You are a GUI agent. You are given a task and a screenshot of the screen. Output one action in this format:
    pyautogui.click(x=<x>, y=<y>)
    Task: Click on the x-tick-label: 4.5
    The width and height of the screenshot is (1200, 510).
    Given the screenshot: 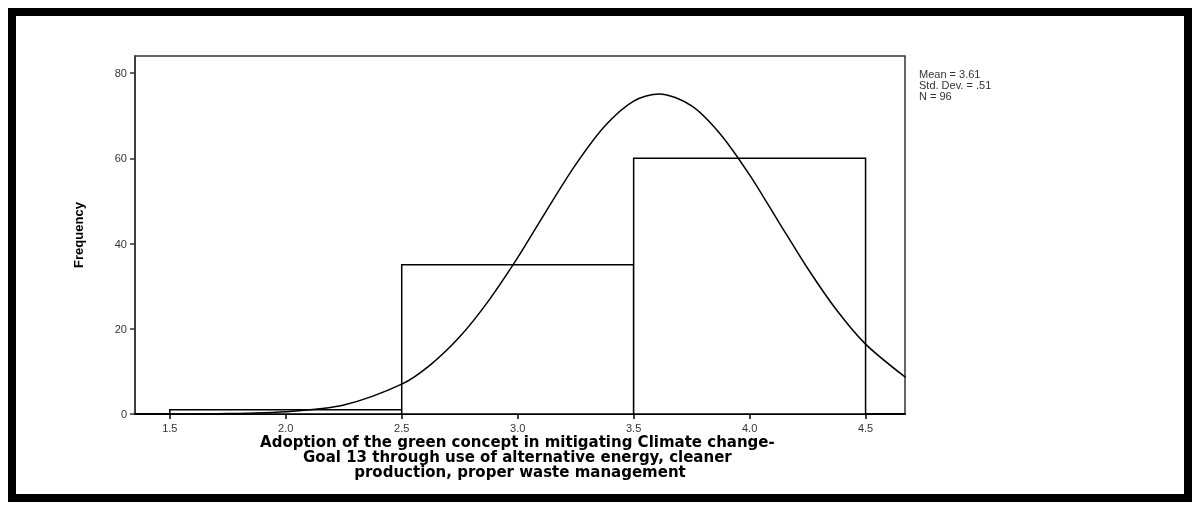 What is the action you would take?
    pyautogui.click(x=865, y=427)
    